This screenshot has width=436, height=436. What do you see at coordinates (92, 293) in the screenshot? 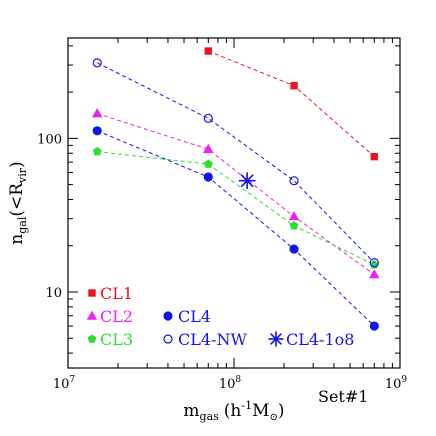
I see `legend-marker-CL1` at bounding box center [92, 293].